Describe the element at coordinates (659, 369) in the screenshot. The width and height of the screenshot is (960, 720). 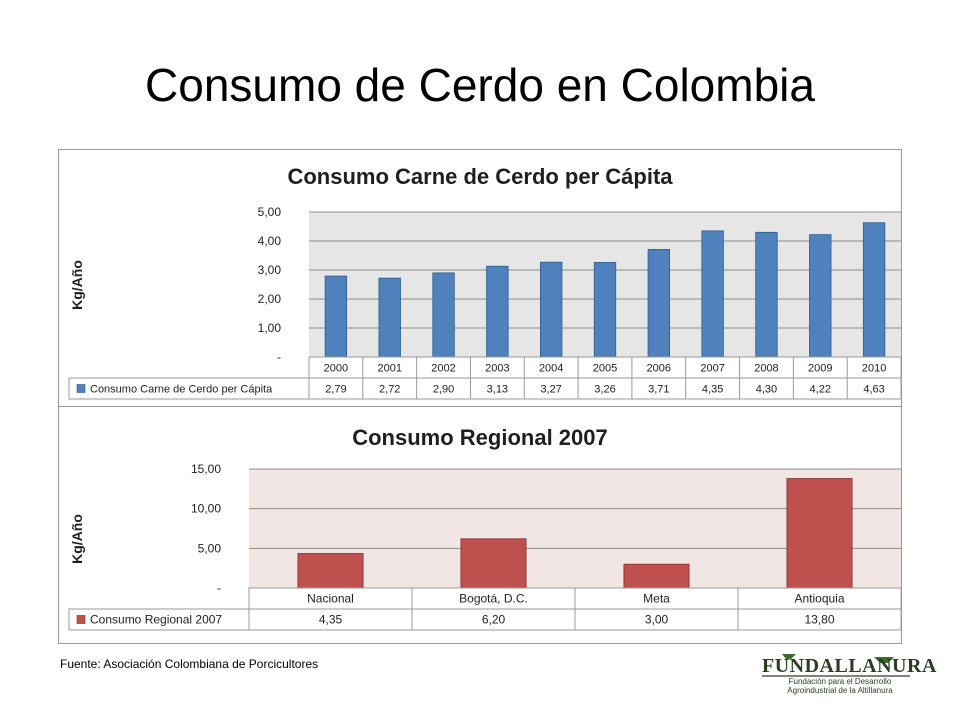
I see `category-label: 2006` at that location.